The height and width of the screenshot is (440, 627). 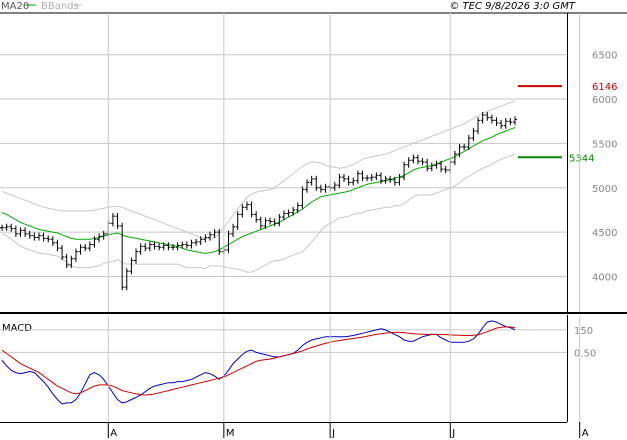 What do you see at coordinates (512, 6) in the screenshot?
I see `copyright-text: © TEC 9/8/2026 3:0 GMT` at bounding box center [512, 6].